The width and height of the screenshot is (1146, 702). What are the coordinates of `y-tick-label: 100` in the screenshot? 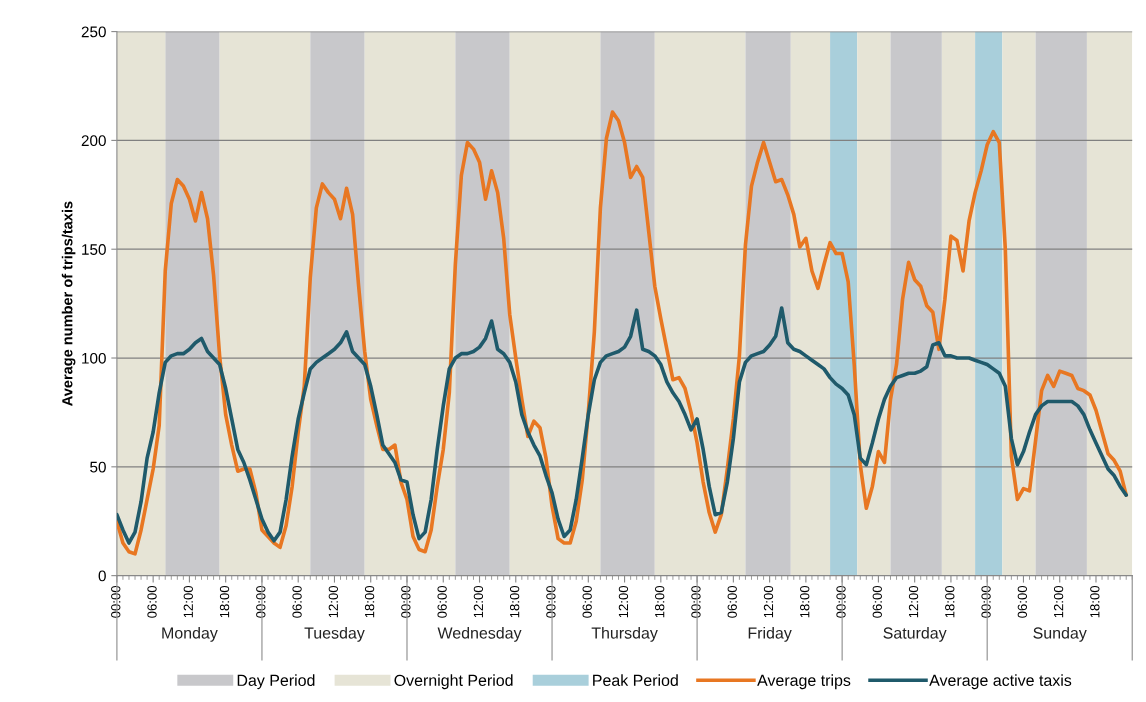 It's located at (94, 358).